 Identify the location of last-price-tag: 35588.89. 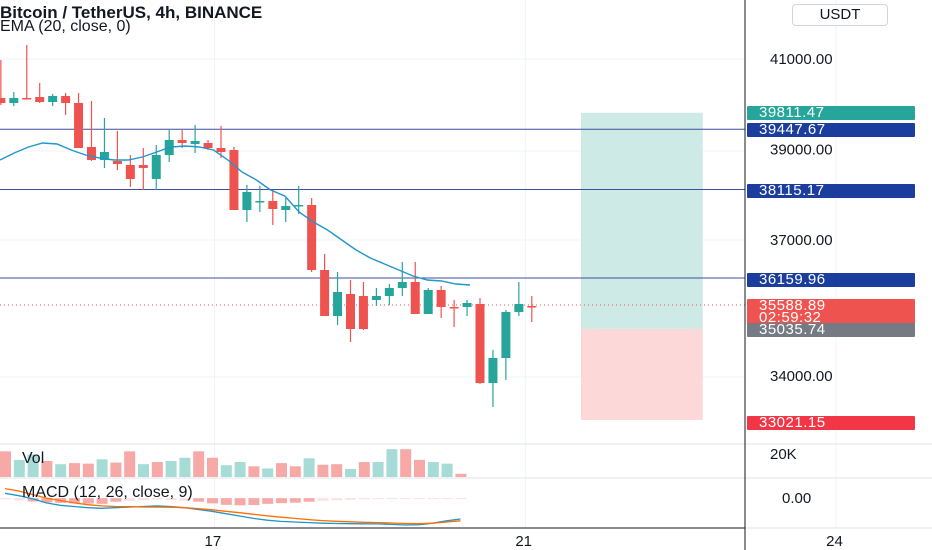
(831, 305).